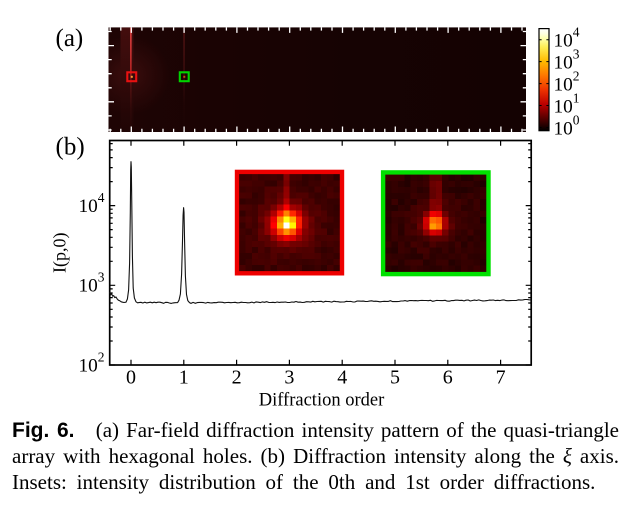  Describe the element at coordinates (184, 377) in the screenshot. I see `svg-text: 1` at that location.